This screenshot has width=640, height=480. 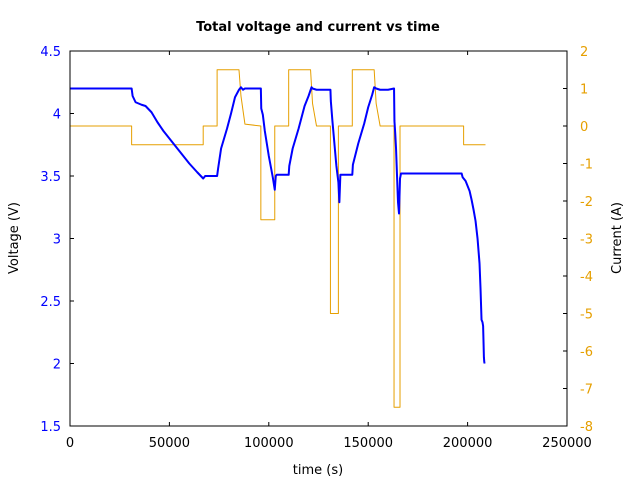 I want to click on x-tick-label: 200000, so click(x=468, y=443).